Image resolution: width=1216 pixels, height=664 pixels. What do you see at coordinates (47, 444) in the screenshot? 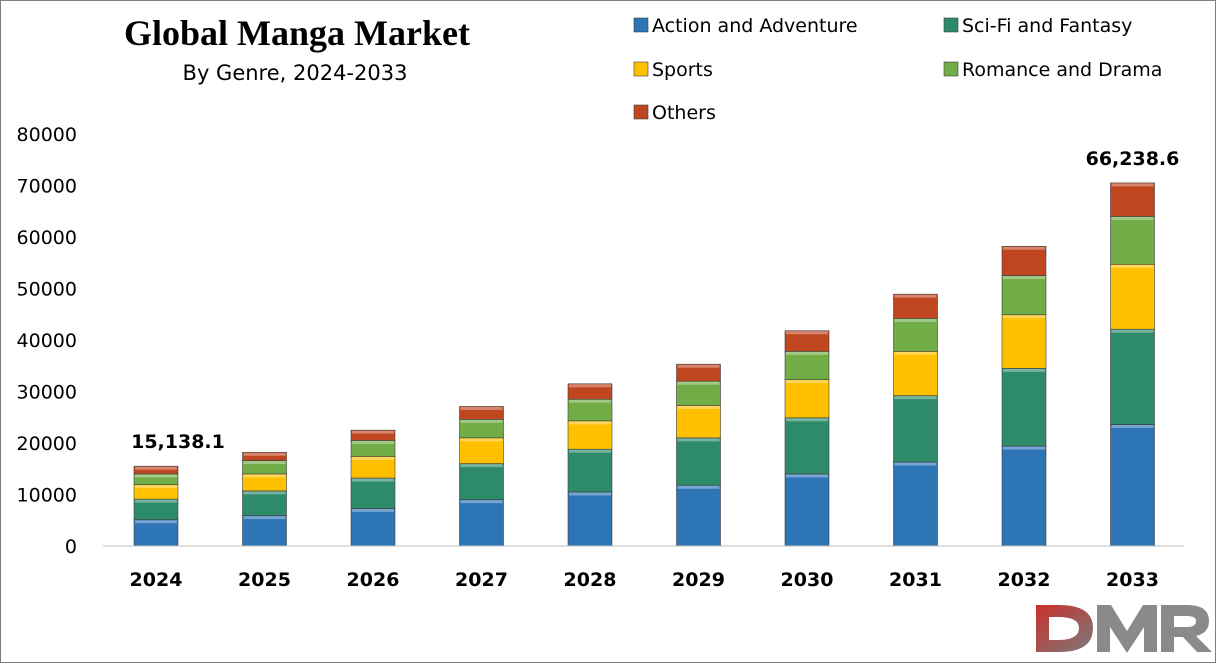
I see `y-tick-label: 20000` at bounding box center [47, 444].